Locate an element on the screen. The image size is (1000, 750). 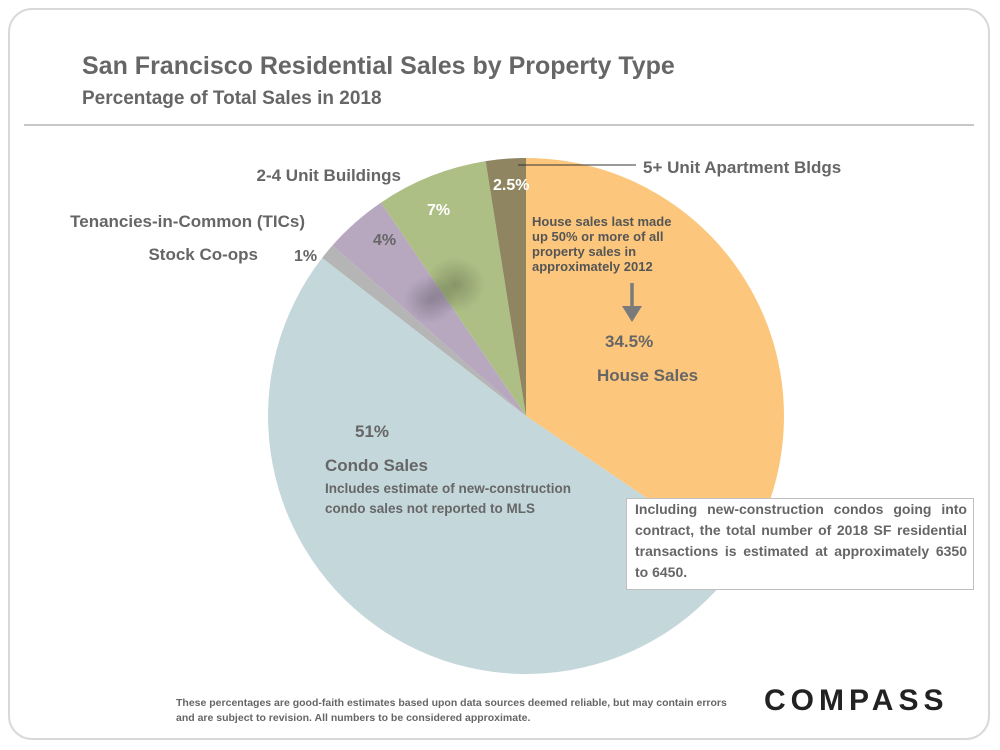
slice-stock-coops is located at coordinates (424, 330).